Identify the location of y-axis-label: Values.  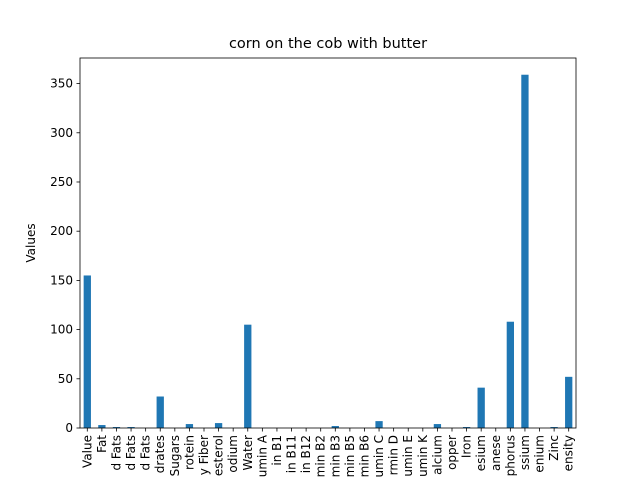
(31, 242).